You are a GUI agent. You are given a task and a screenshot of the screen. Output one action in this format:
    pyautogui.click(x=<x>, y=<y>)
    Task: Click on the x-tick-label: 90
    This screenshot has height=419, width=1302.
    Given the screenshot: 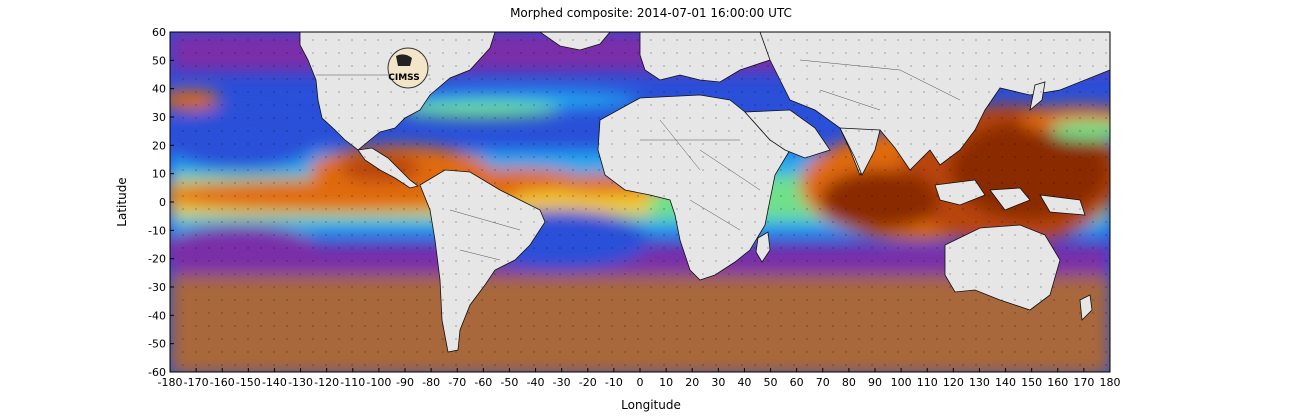 What is the action you would take?
    pyautogui.click(x=875, y=382)
    